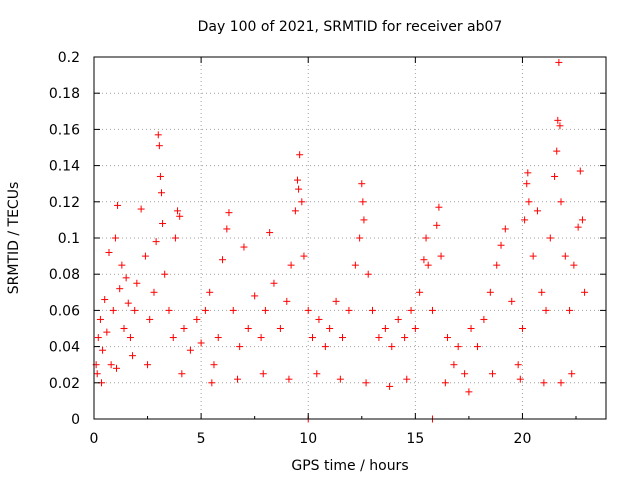 This screenshot has height=480, width=640. What do you see at coordinates (69, 239) in the screenshot?
I see `y-tick-label: 0.1` at bounding box center [69, 239].